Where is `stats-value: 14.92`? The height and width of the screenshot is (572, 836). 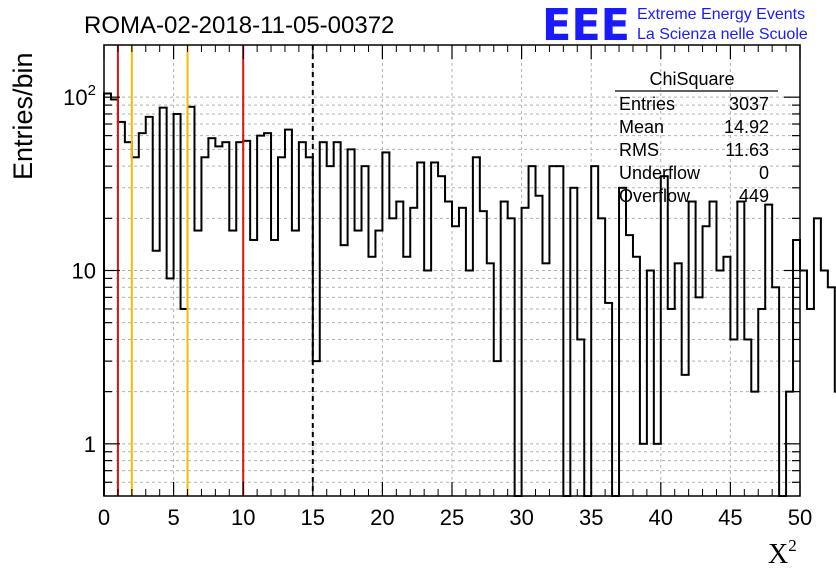 stats-value: 14.92 is located at coordinates (746, 127).